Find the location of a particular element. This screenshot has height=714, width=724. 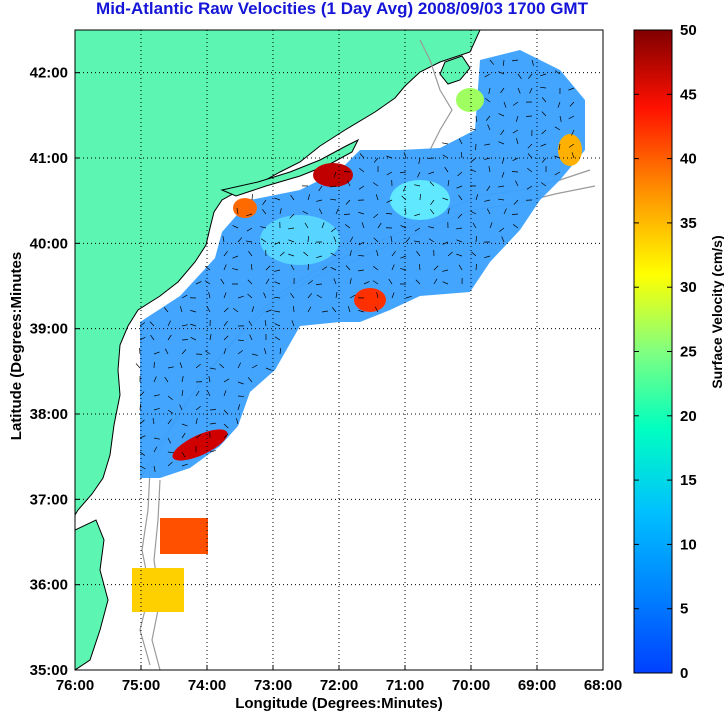

colorbar-tick-label: 10 is located at coordinates (688, 544).